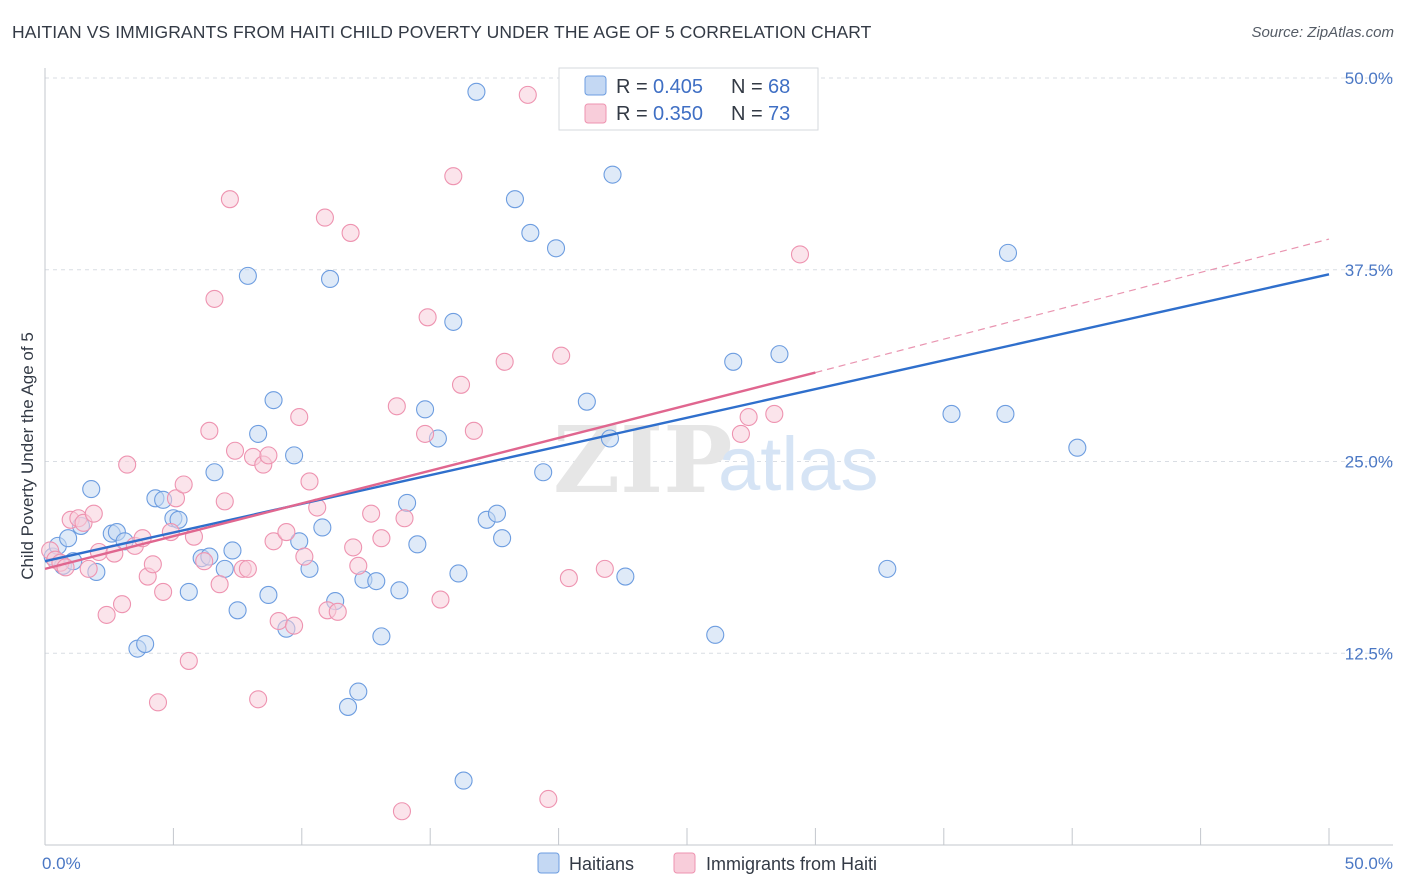 This screenshot has height=892, width=1406. I want to click on x-tick-label-max: 50.0%, so click(1369, 863).